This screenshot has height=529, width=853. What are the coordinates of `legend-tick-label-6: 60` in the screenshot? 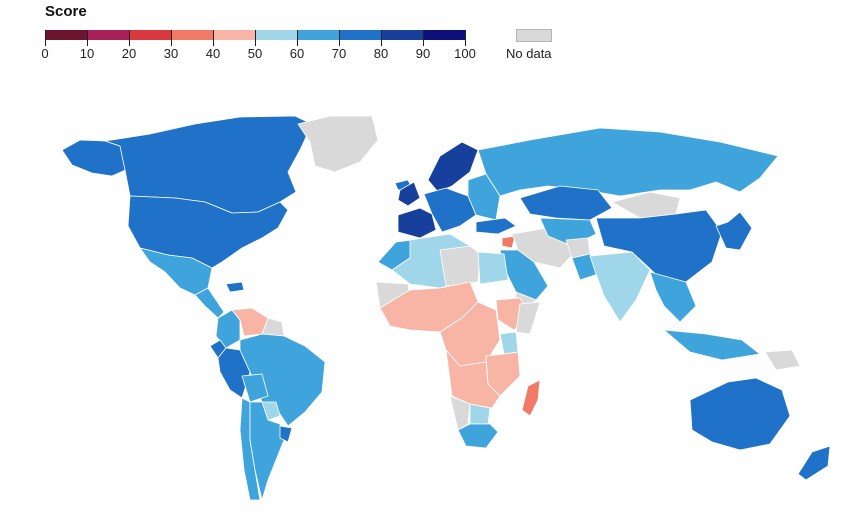 It's located at (297, 53).